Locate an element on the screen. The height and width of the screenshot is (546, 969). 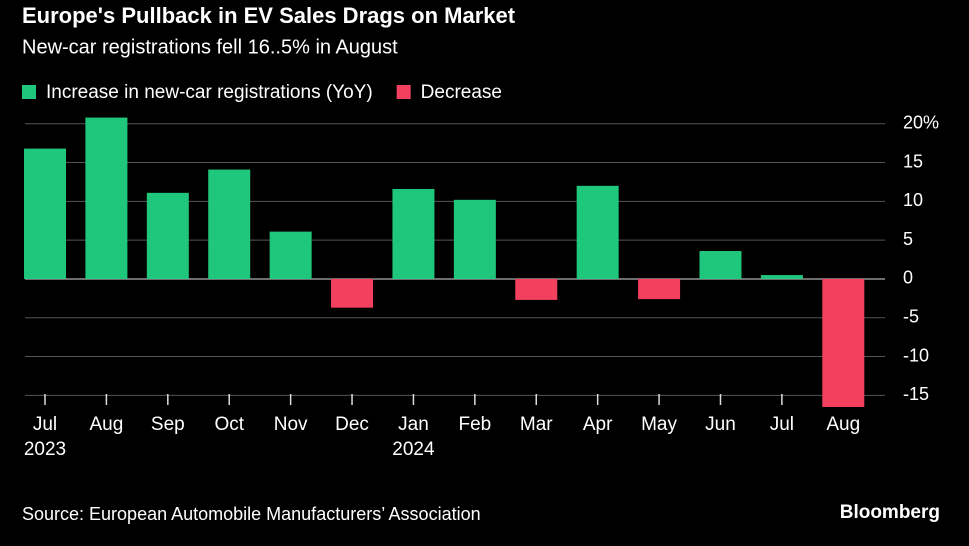
x-tick-label: Jul 2023 is located at coordinates (45, 437).